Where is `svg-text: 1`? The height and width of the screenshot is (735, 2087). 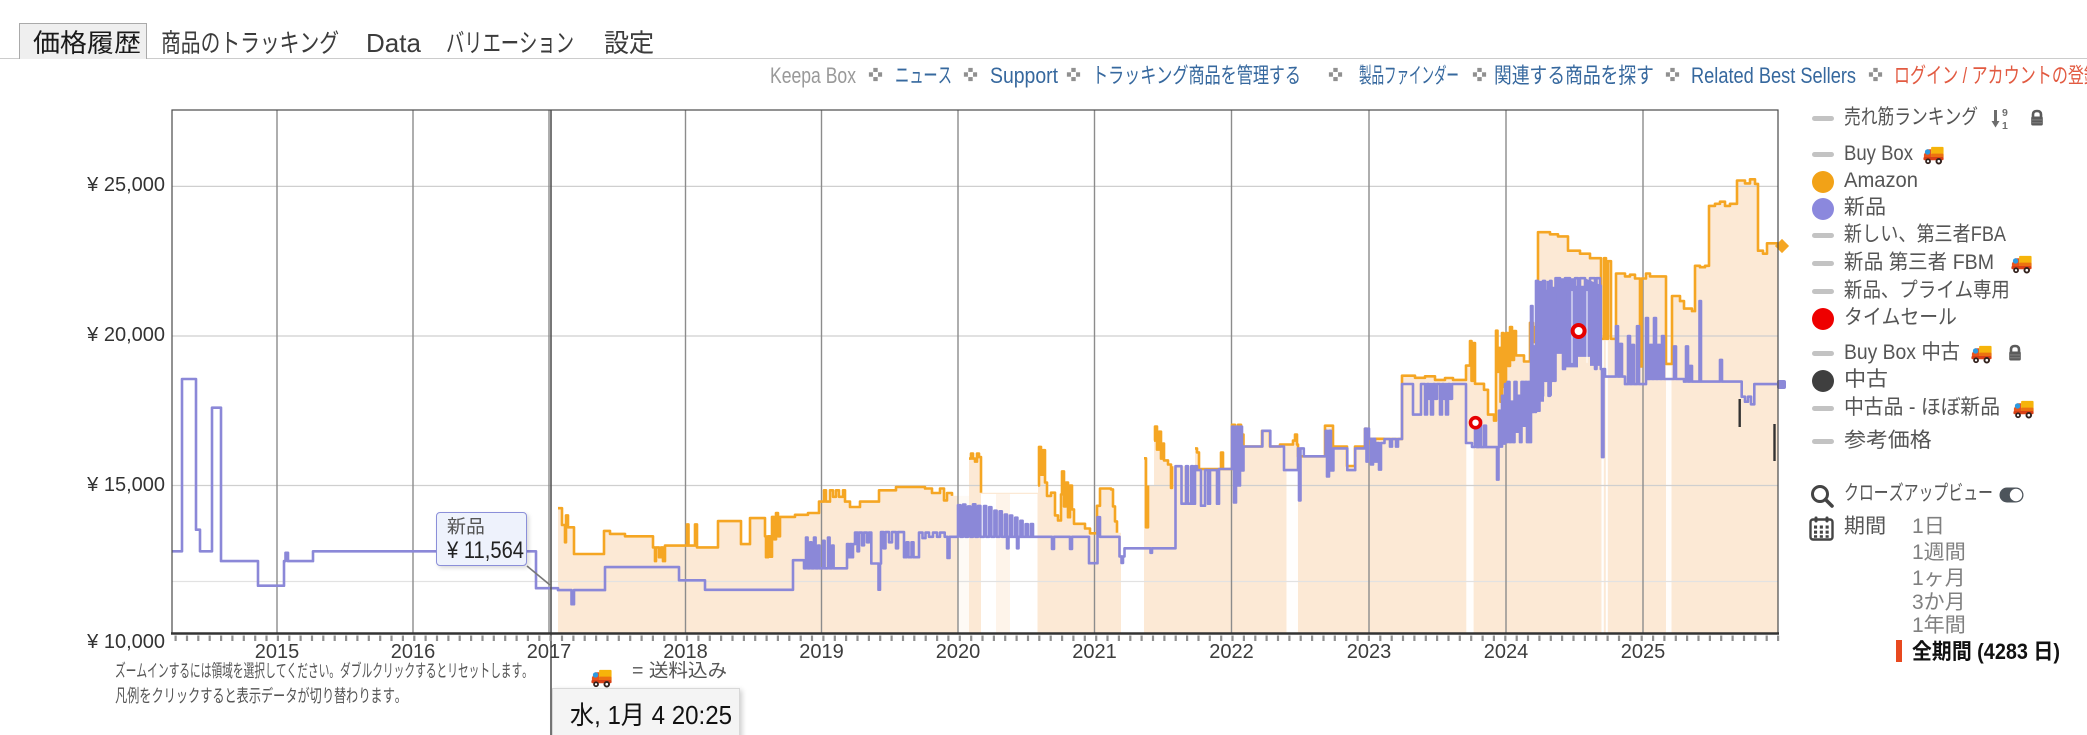
svg-text: 1 is located at coordinates (2005, 125).